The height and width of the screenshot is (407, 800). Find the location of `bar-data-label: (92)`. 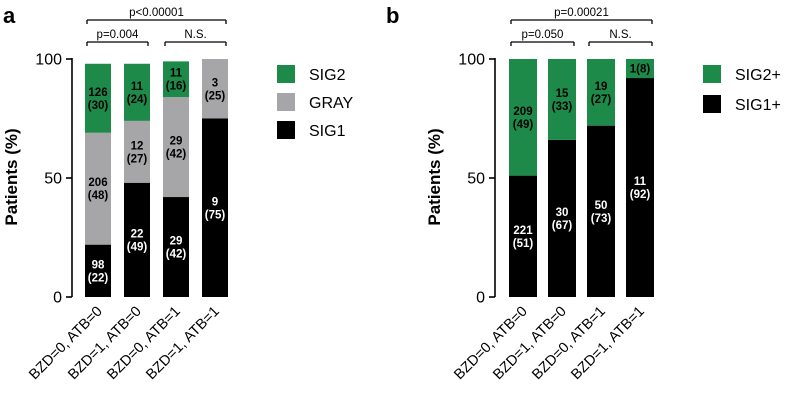

bar-data-label: (92) is located at coordinates (640, 195).